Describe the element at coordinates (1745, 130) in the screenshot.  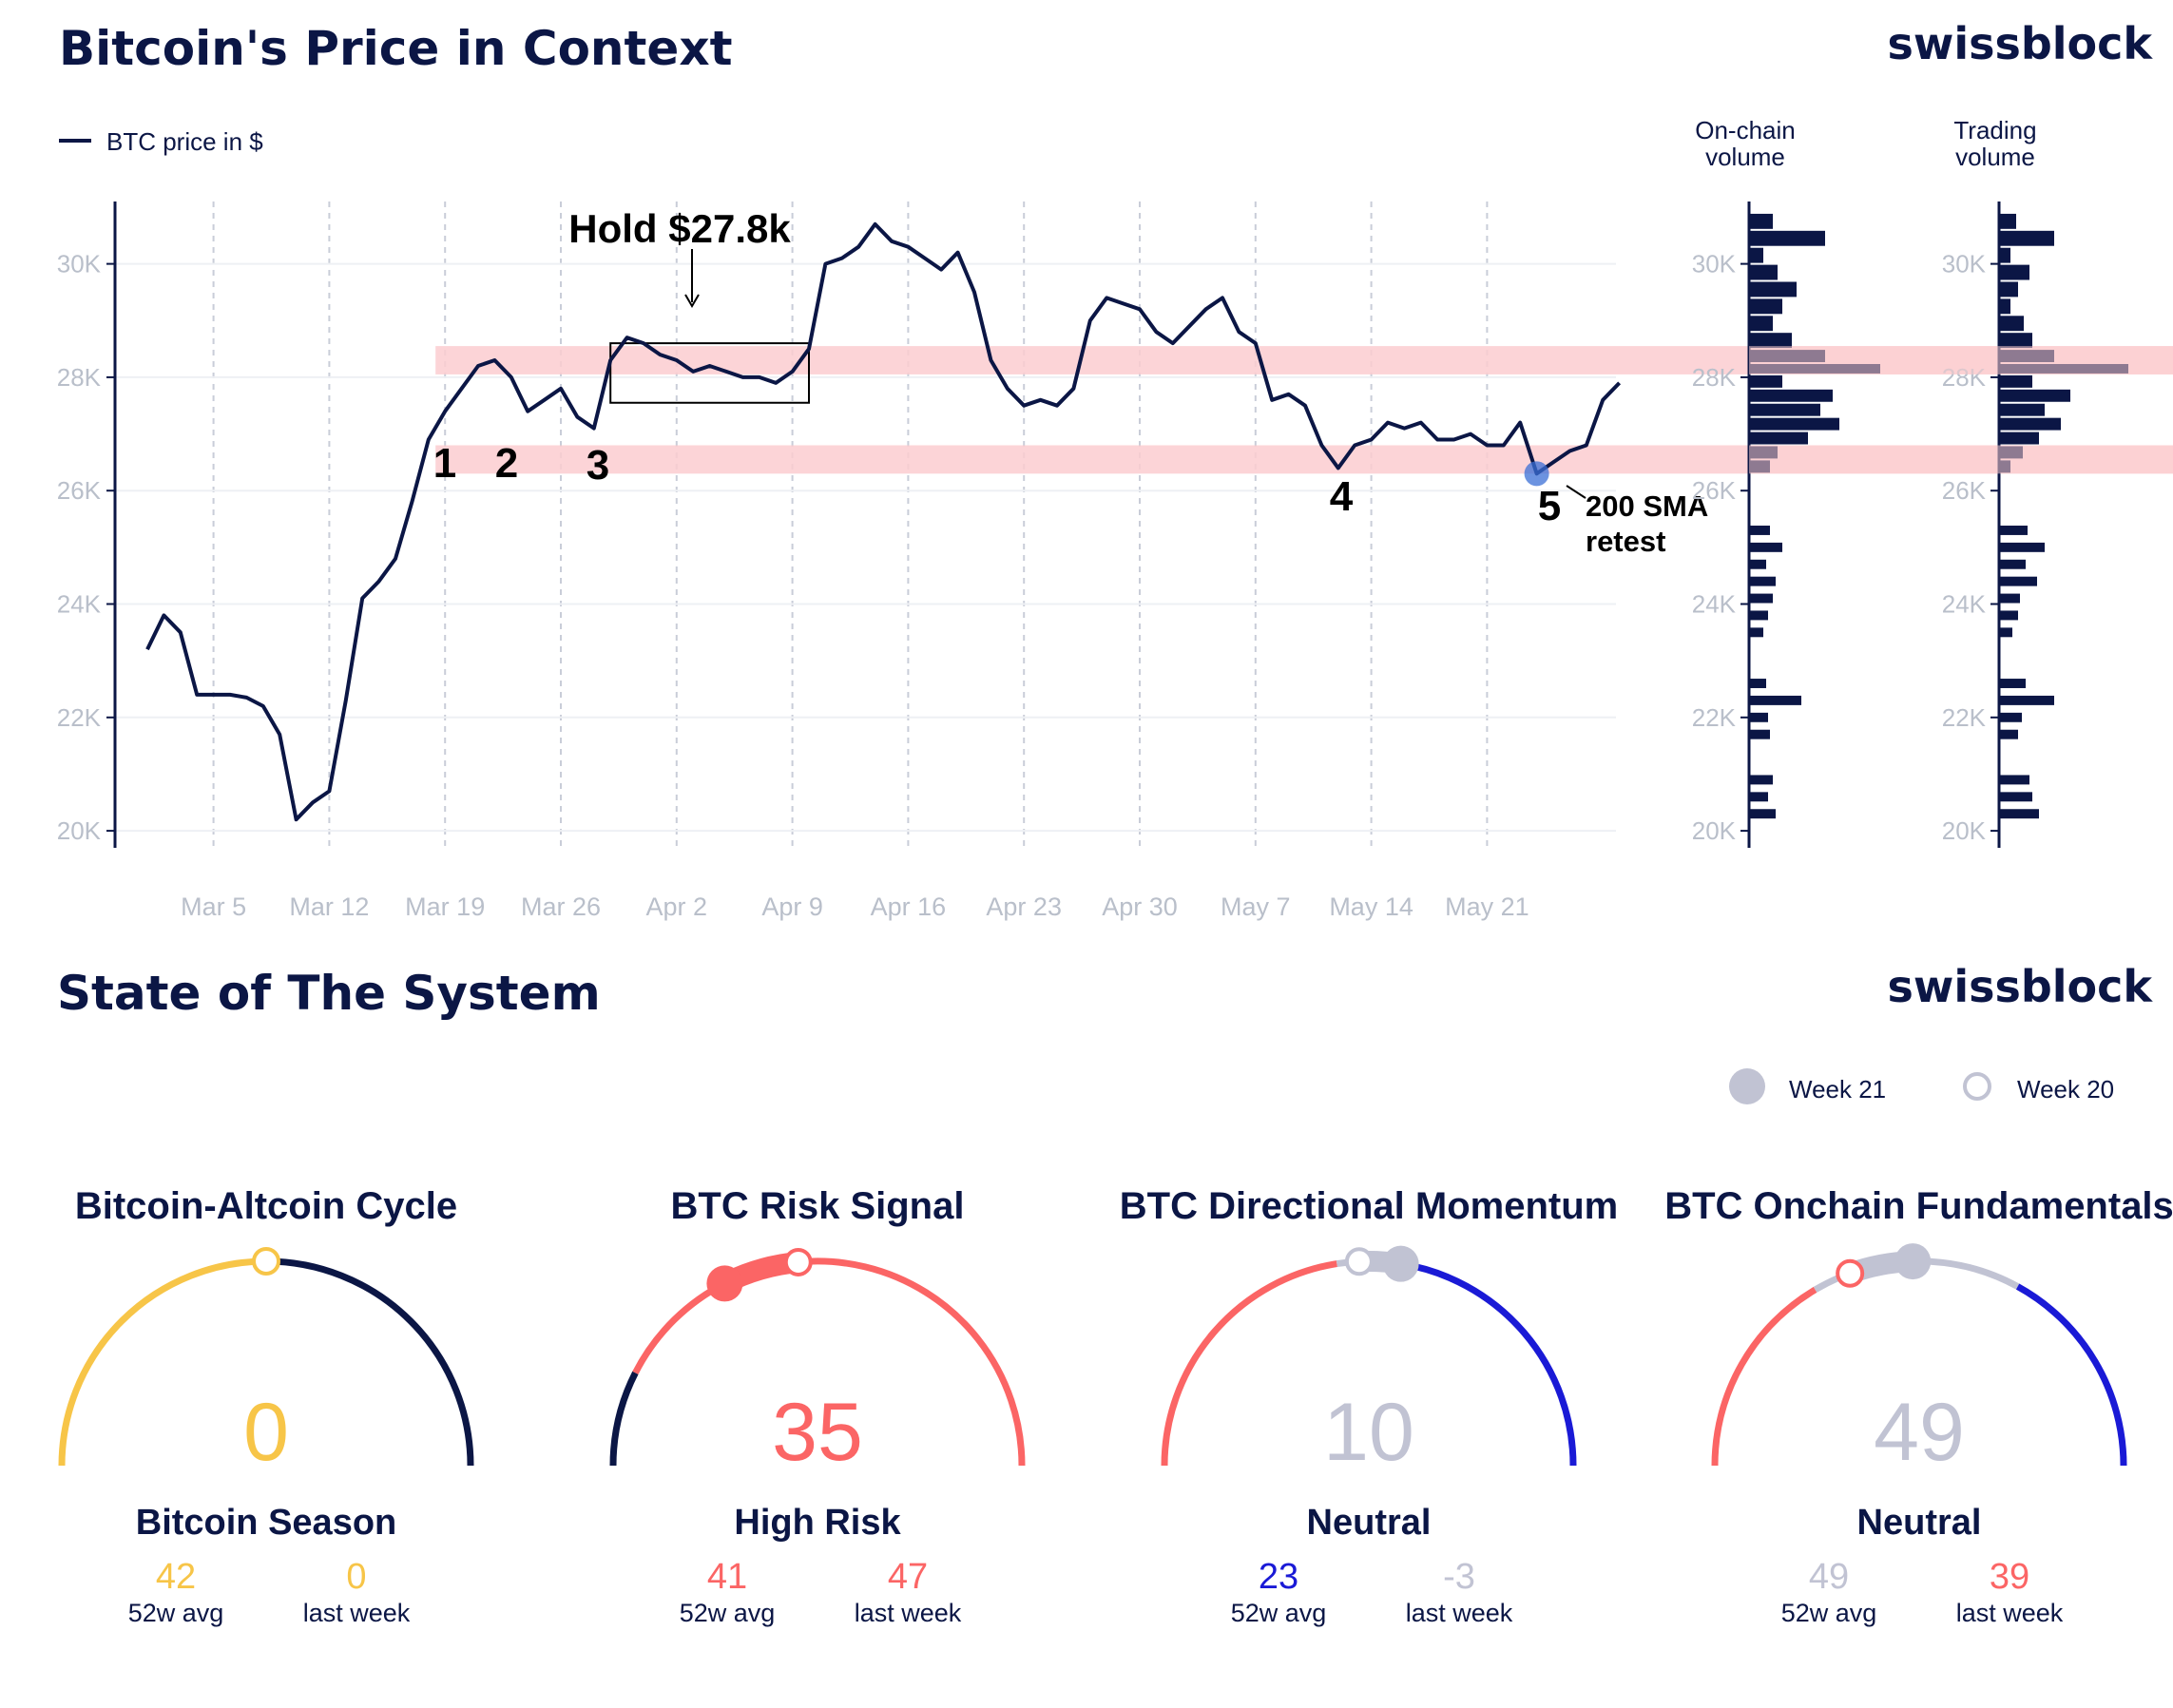
I see `onchain-panel-title-1: On-chain` at that location.